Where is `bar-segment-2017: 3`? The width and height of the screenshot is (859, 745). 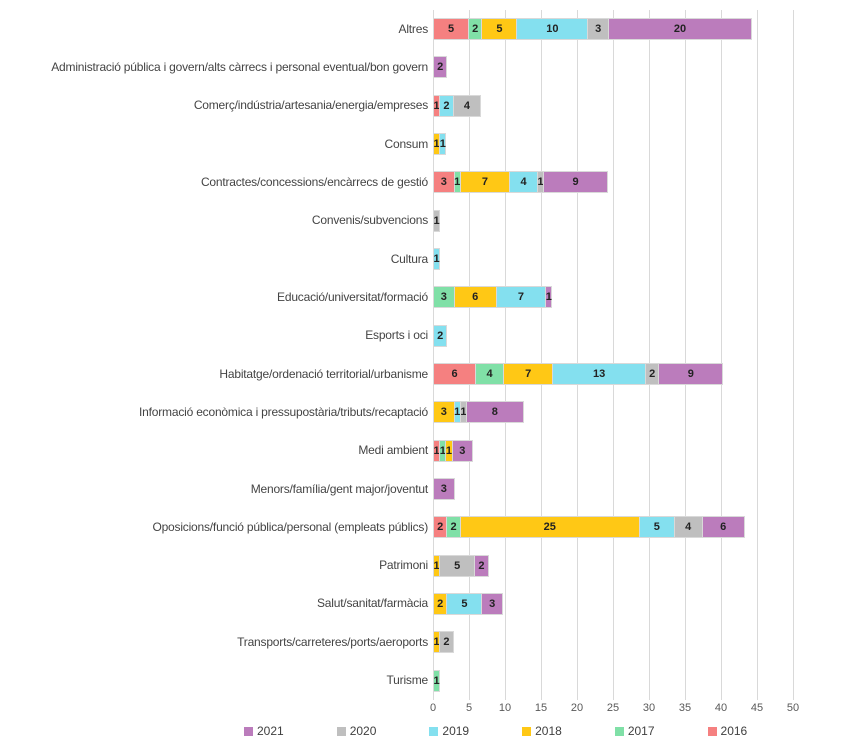 bar-segment-2017: 3 is located at coordinates (444, 297).